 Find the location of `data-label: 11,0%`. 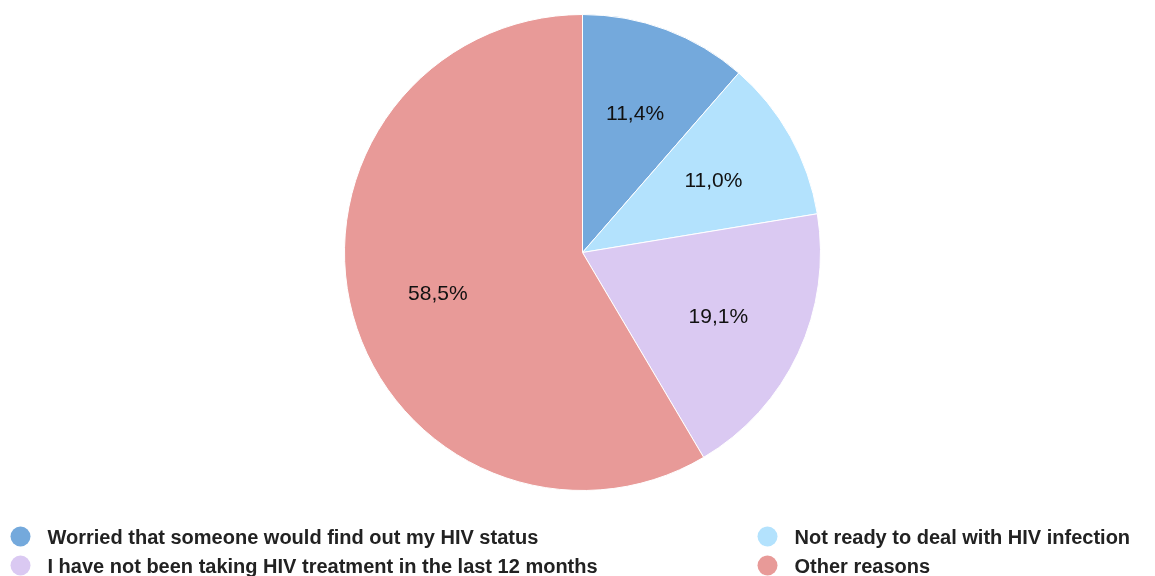

data-label: 11,0% is located at coordinates (713, 179).